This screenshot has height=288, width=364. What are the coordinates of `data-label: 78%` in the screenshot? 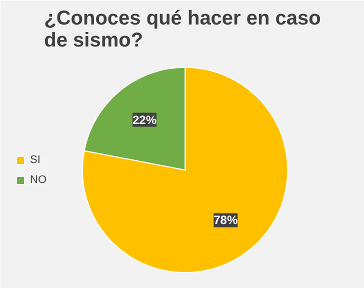 It's located at (226, 220).